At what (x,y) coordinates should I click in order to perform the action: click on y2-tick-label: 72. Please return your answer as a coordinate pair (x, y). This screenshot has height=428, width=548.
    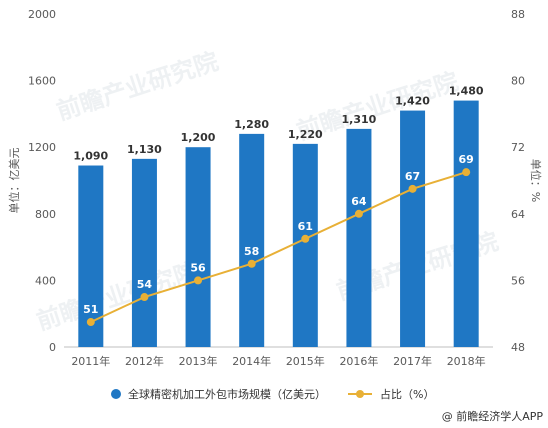
    Looking at the image, I should click on (518, 147).